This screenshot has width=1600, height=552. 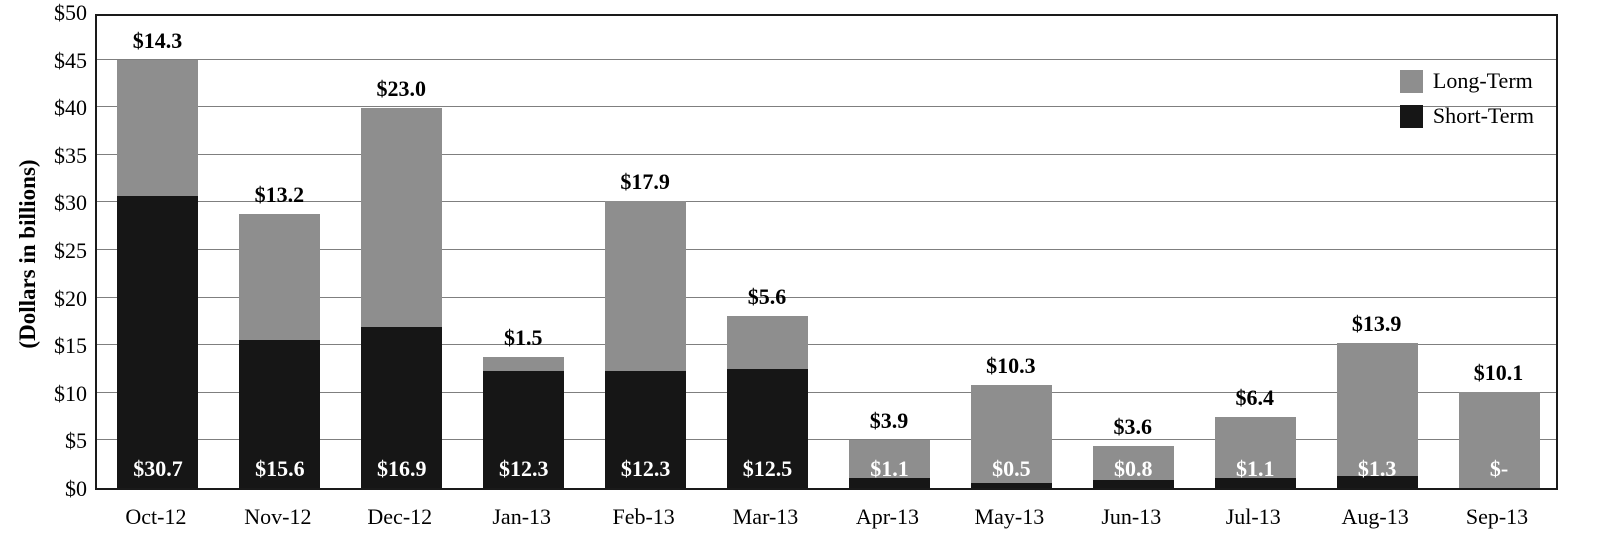 What do you see at coordinates (278, 516) in the screenshot?
I see `x-tick-label: Nov-12` at bounding box center [278, 516].